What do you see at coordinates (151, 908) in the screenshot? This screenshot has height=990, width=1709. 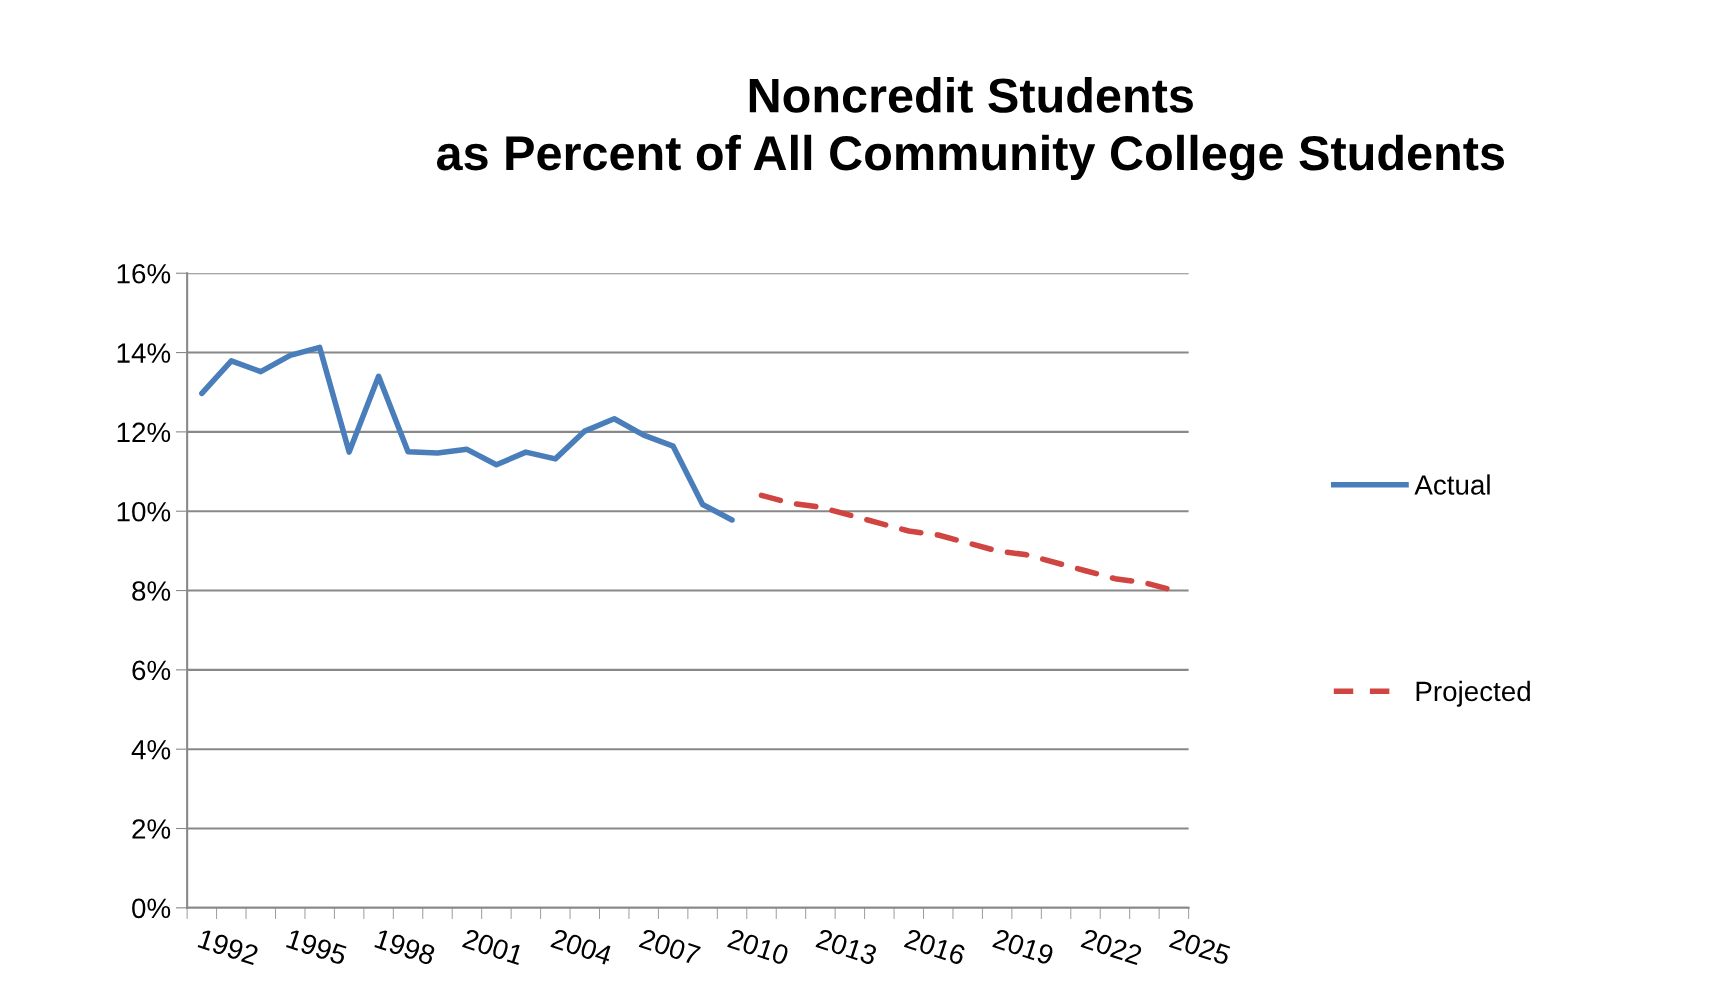 I see `y-tick-label: 0%` at bounding box center [151, 908].